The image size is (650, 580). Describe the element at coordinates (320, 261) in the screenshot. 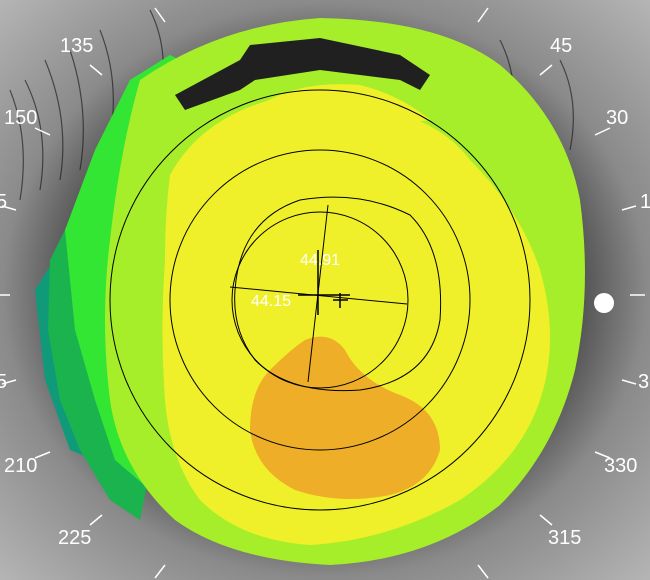

I see `steep-k-value: 44.91` at that location.